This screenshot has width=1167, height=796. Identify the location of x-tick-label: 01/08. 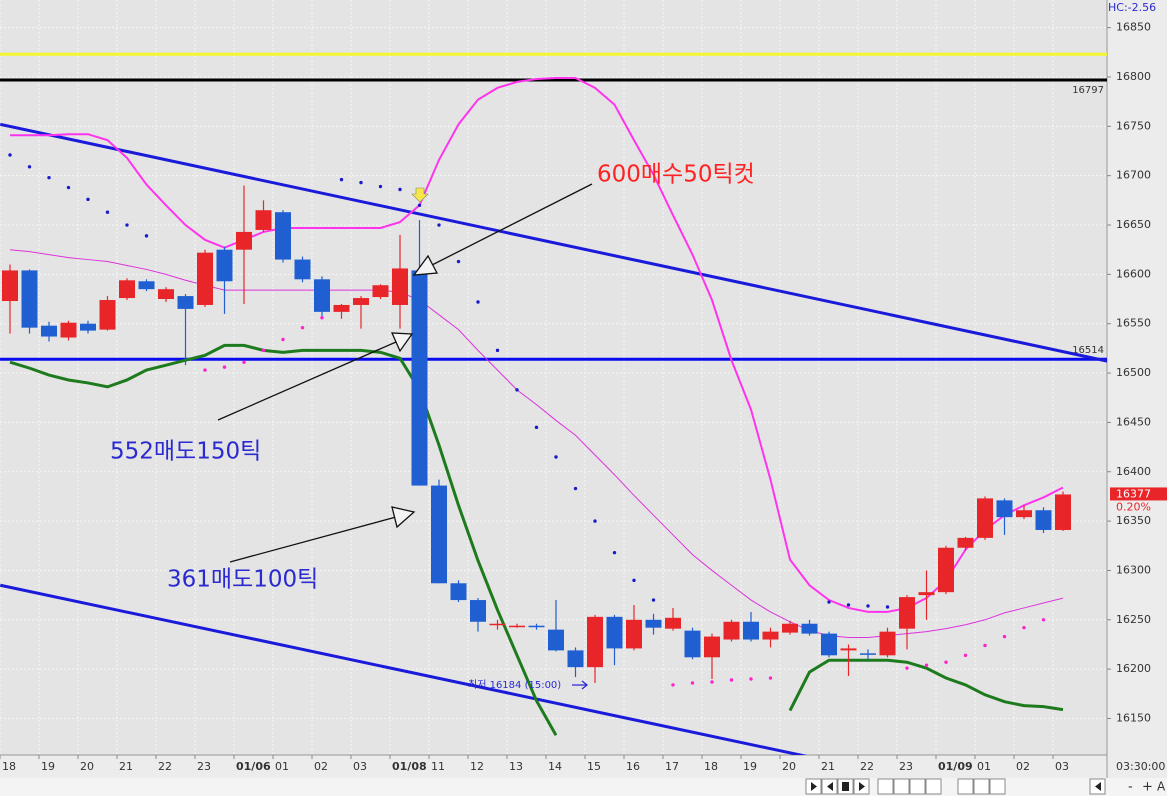
(409, 766).